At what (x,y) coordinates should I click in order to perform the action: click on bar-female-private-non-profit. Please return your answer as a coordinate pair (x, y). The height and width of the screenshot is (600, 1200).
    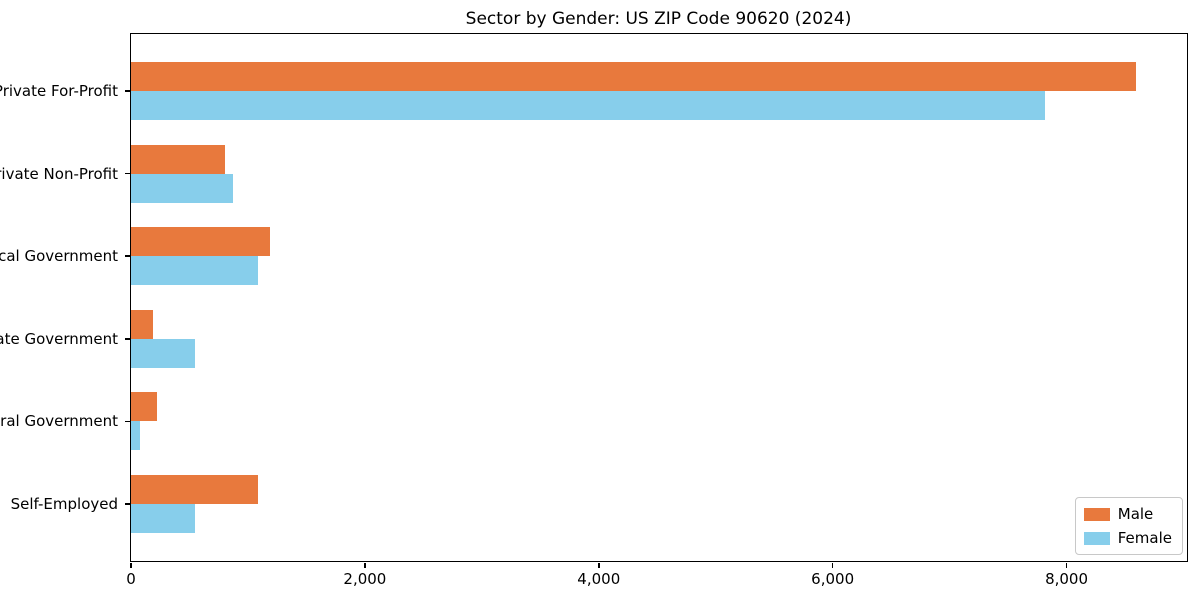
    Looking at the image, I should click on (182, 188).